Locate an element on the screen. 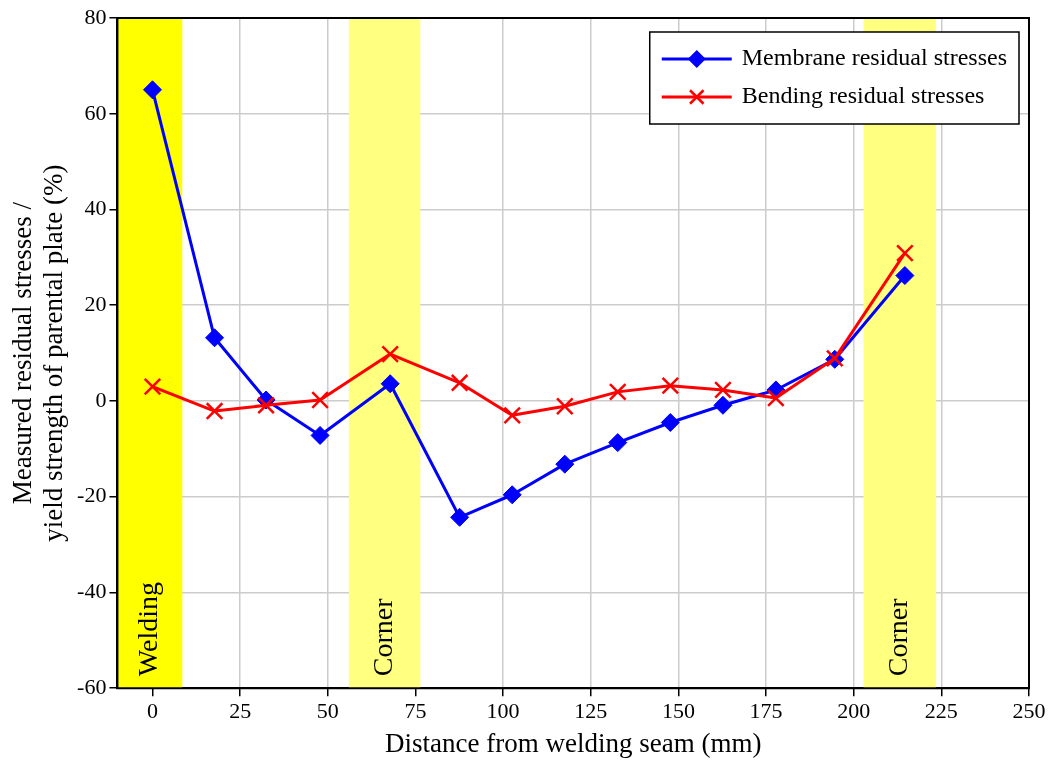 The width and height of the screenshot is (1057, 765). x-tick-label: 125 is located at coordinates (591, 711).